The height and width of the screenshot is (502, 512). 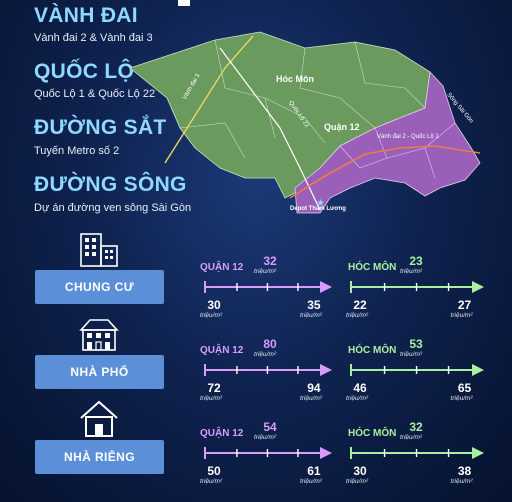 What do you see at coordinates (464, 388) in the screenshot?
I see `max-price-hm: 65` at bounding box center [464, 388].